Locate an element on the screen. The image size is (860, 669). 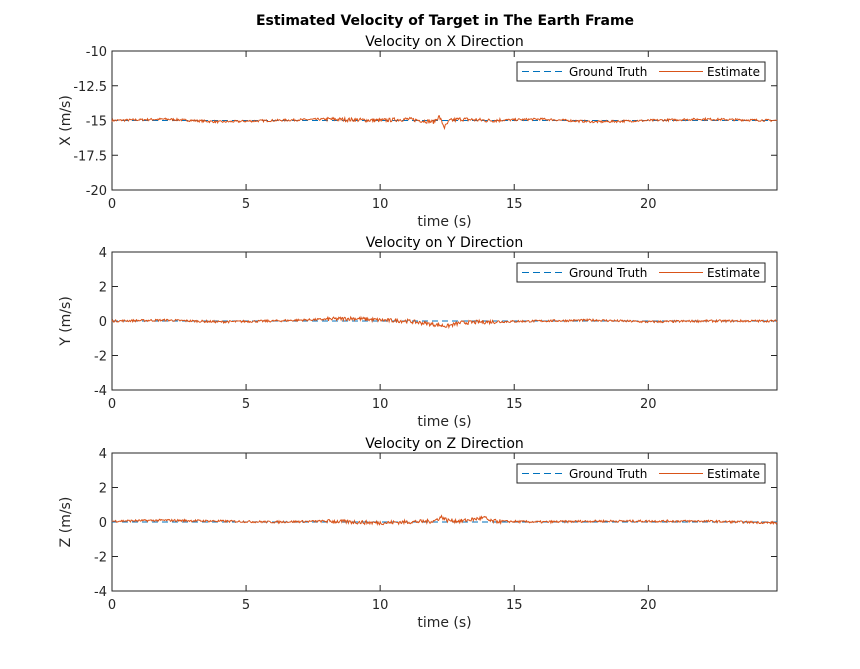
subplot-title: Velocity on Z Direction is located at coordinates (444, 444).